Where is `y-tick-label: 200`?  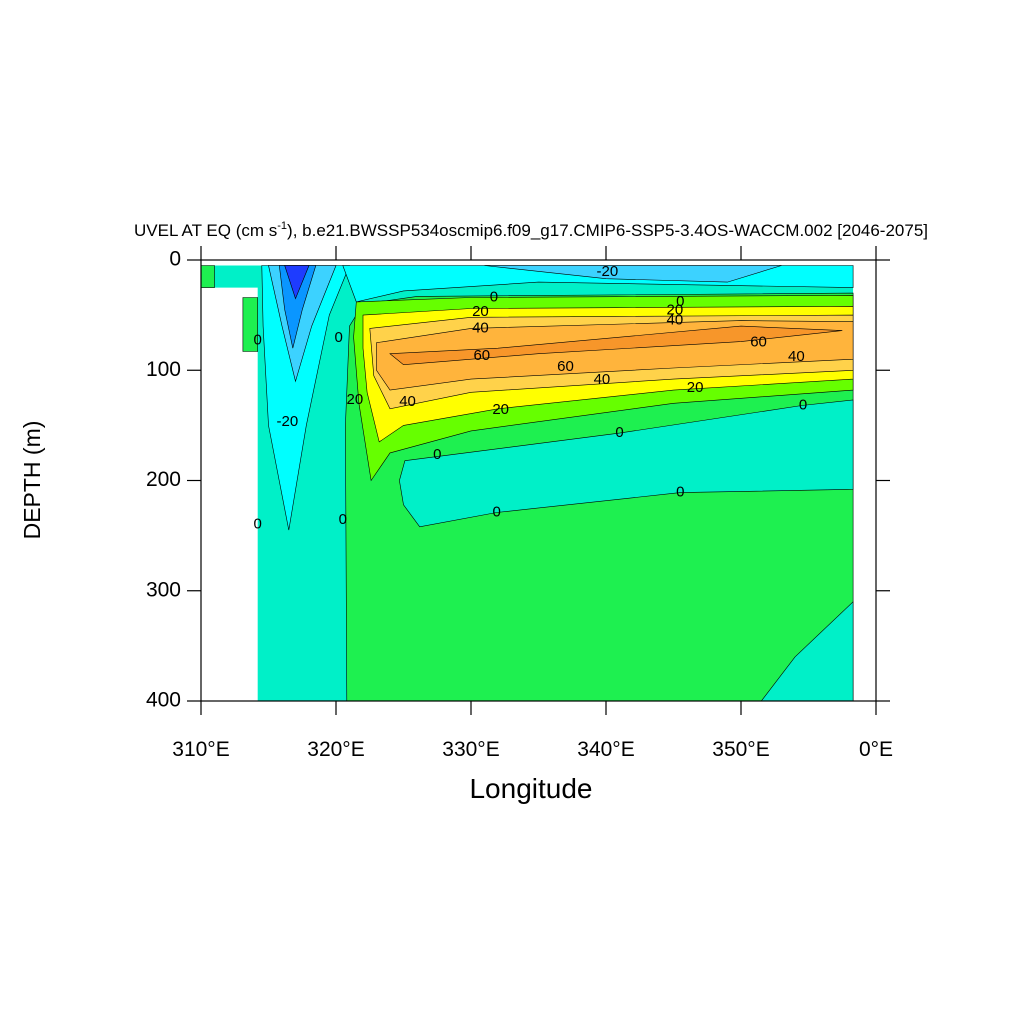
y-tick-label: 200 is located at coordinates (163, 479).